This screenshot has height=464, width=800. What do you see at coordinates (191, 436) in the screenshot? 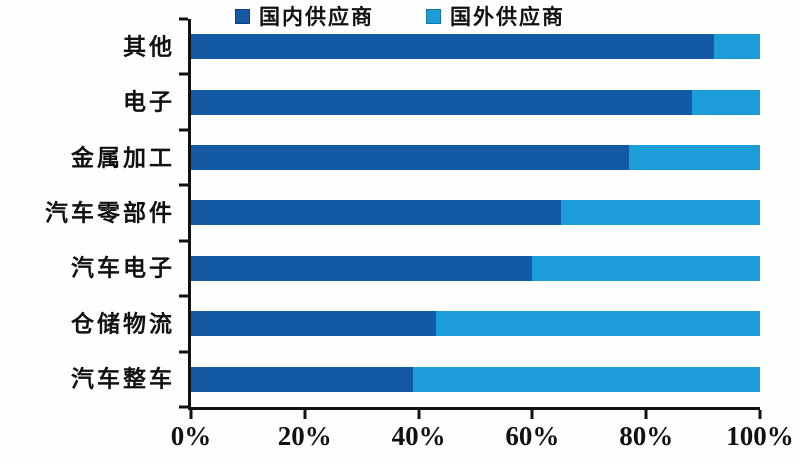
I see `x-axis-tick-label: 0%` at bounding box center [191, 436].